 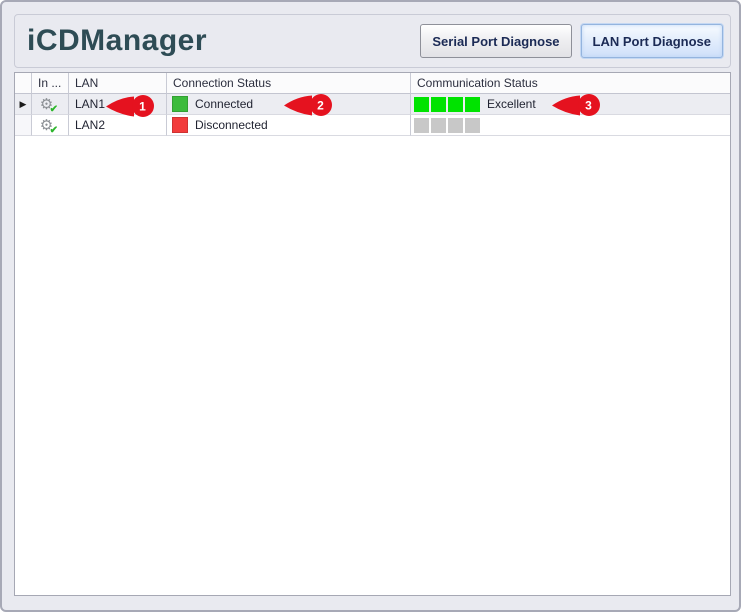 What do you see at coordinates (117, 40) in the screenshot?
I see `page-title: iCDManager` at bounding box center [117, 40].